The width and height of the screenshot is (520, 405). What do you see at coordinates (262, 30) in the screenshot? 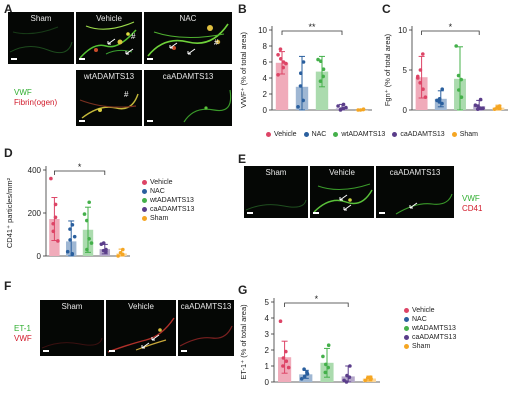
I see `y-tick-label: 10` at bounding box center [262, 30].